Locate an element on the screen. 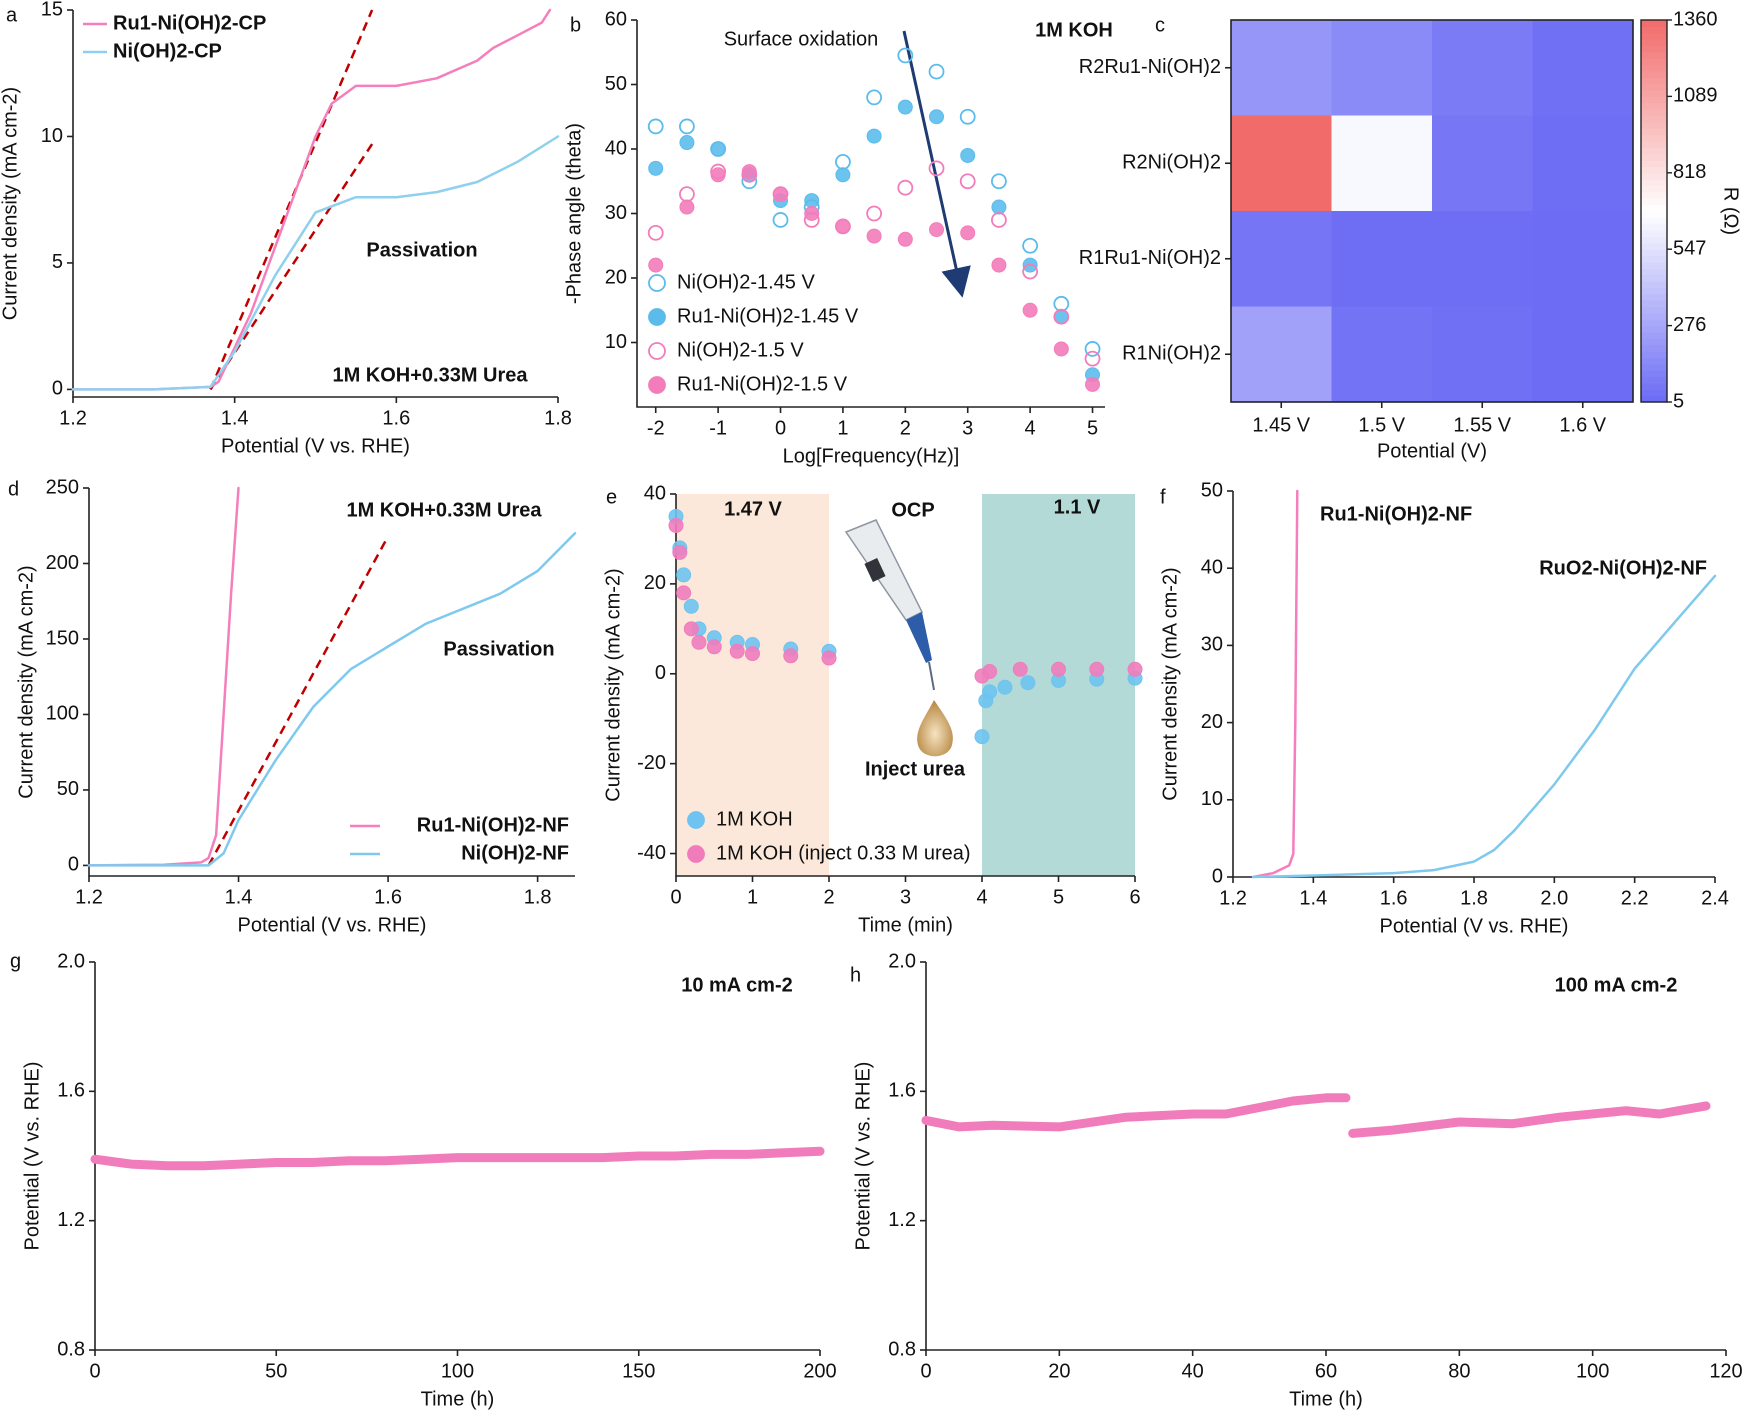  y-tick-label: 50 is located at coordinates (68, 789).